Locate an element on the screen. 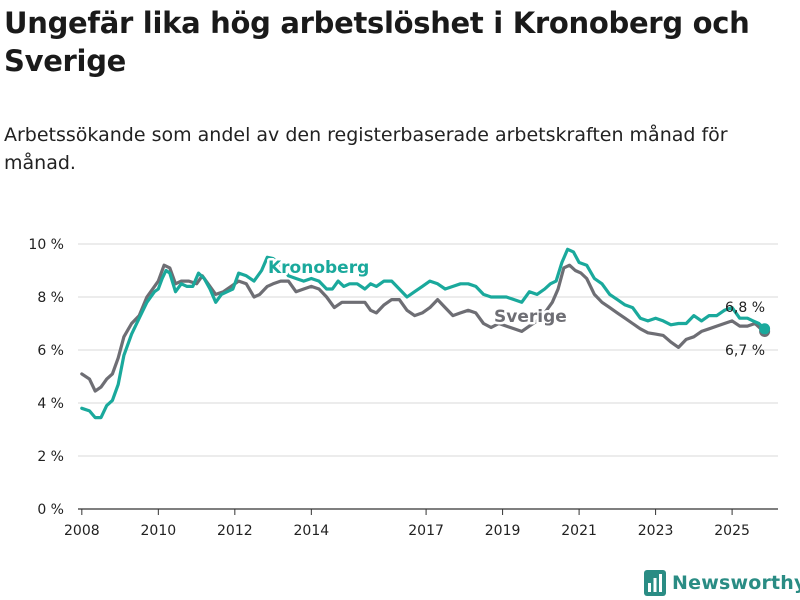  brand-name: Newsworthy is located at coordinates (736, 583).